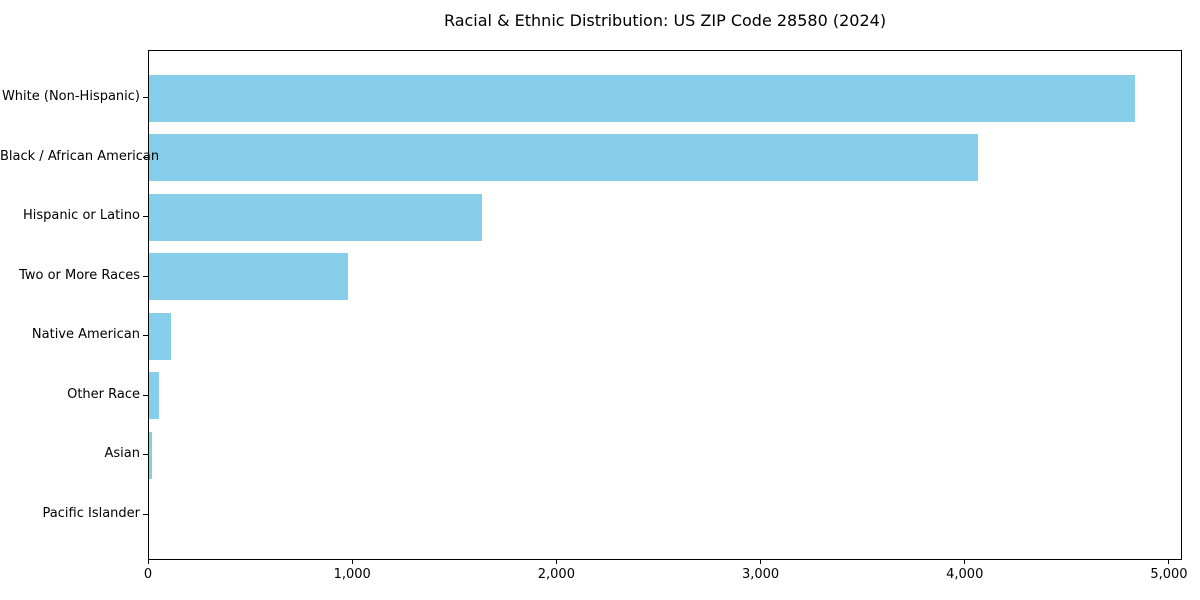 This screenshot has width=1200, height=600. I want to click on xtick-label: 5,000, so click(1169, 574).